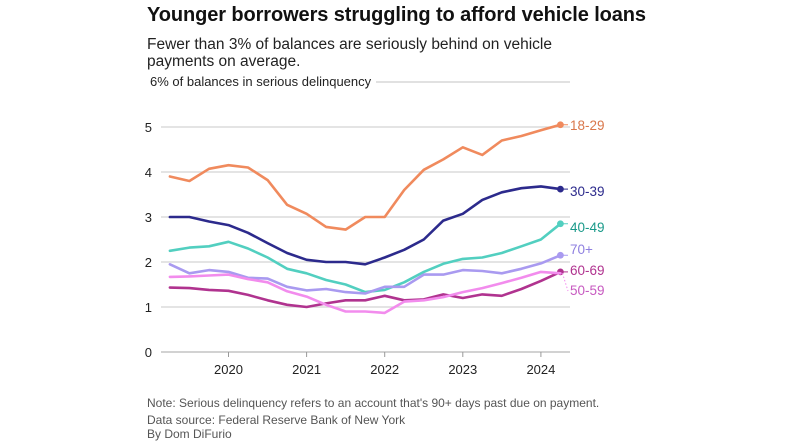  I want to click on series-label-50-59: 50-59, so click(587, 290).